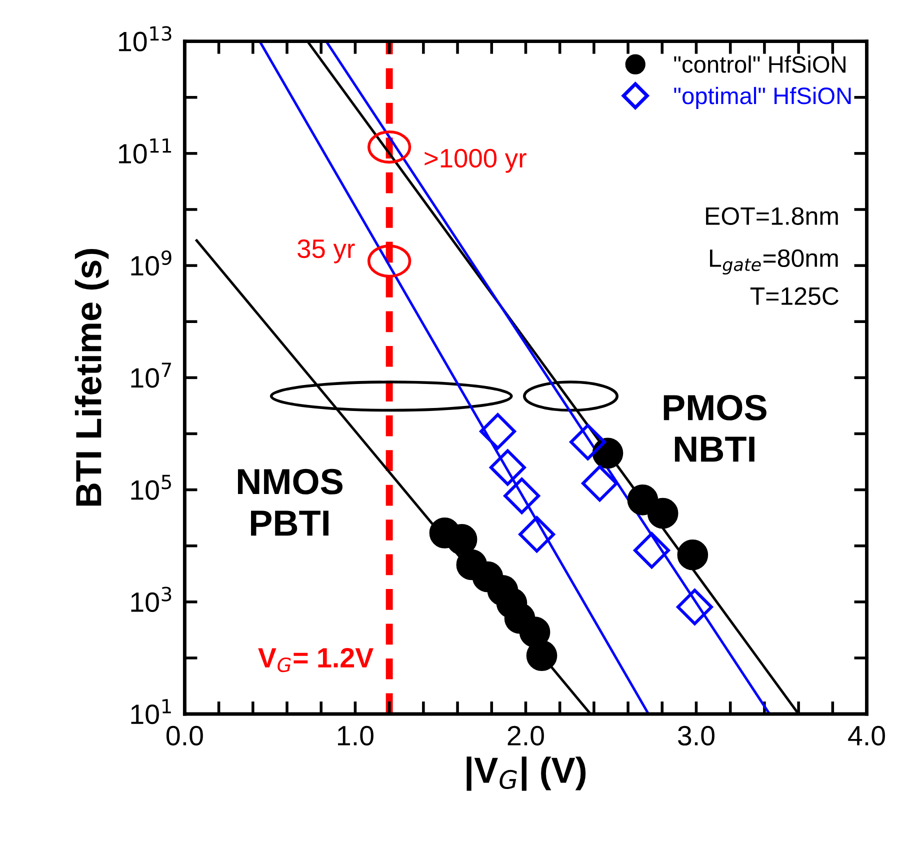  Describe the element at coordinates (145, 151) in the screenshot. I see `y-tick-label: 10$^{11}$` at that location.